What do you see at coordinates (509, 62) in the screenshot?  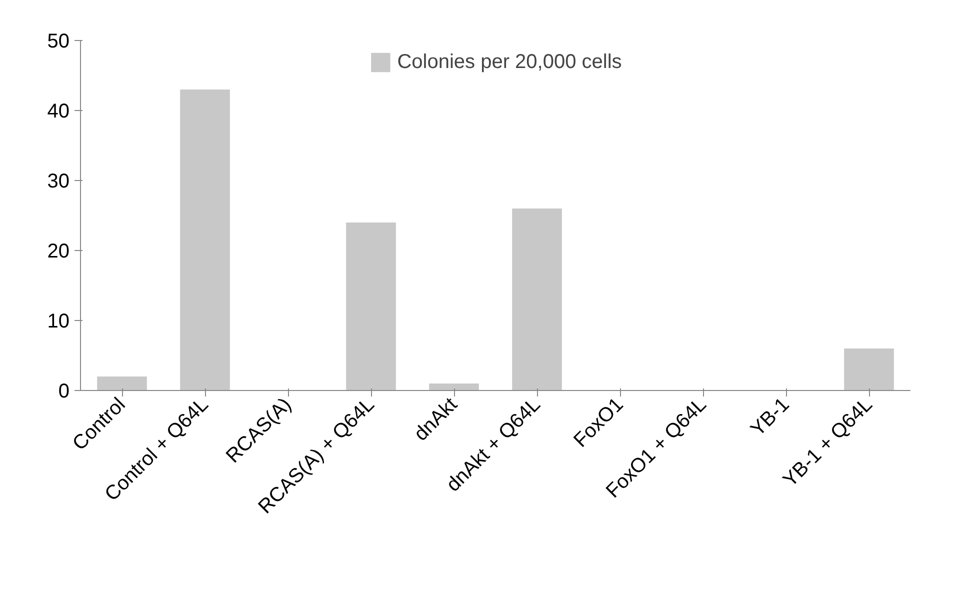 I see `legend-label: Colonies per 20,000 cells` at bounding box center [509, 62].